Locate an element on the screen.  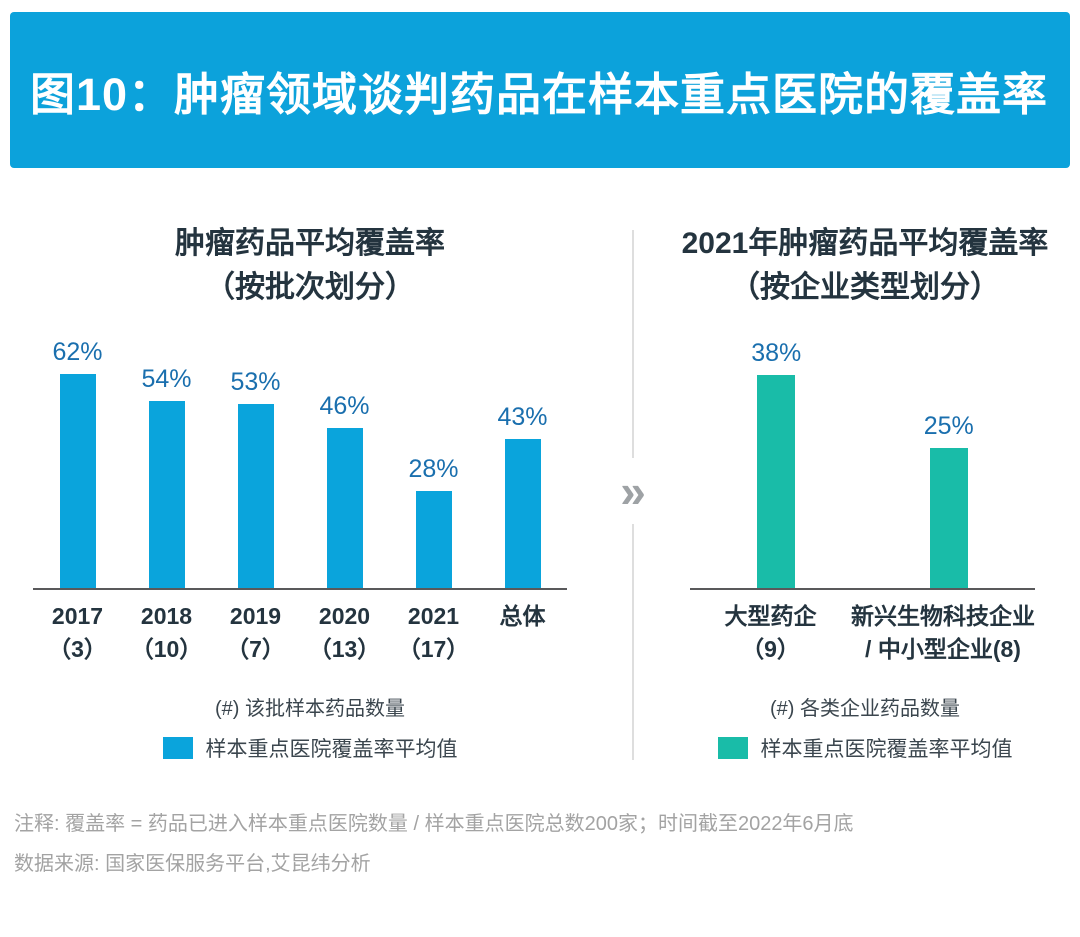
bar-group-2017: 62% is located at coordinates (77, 463).